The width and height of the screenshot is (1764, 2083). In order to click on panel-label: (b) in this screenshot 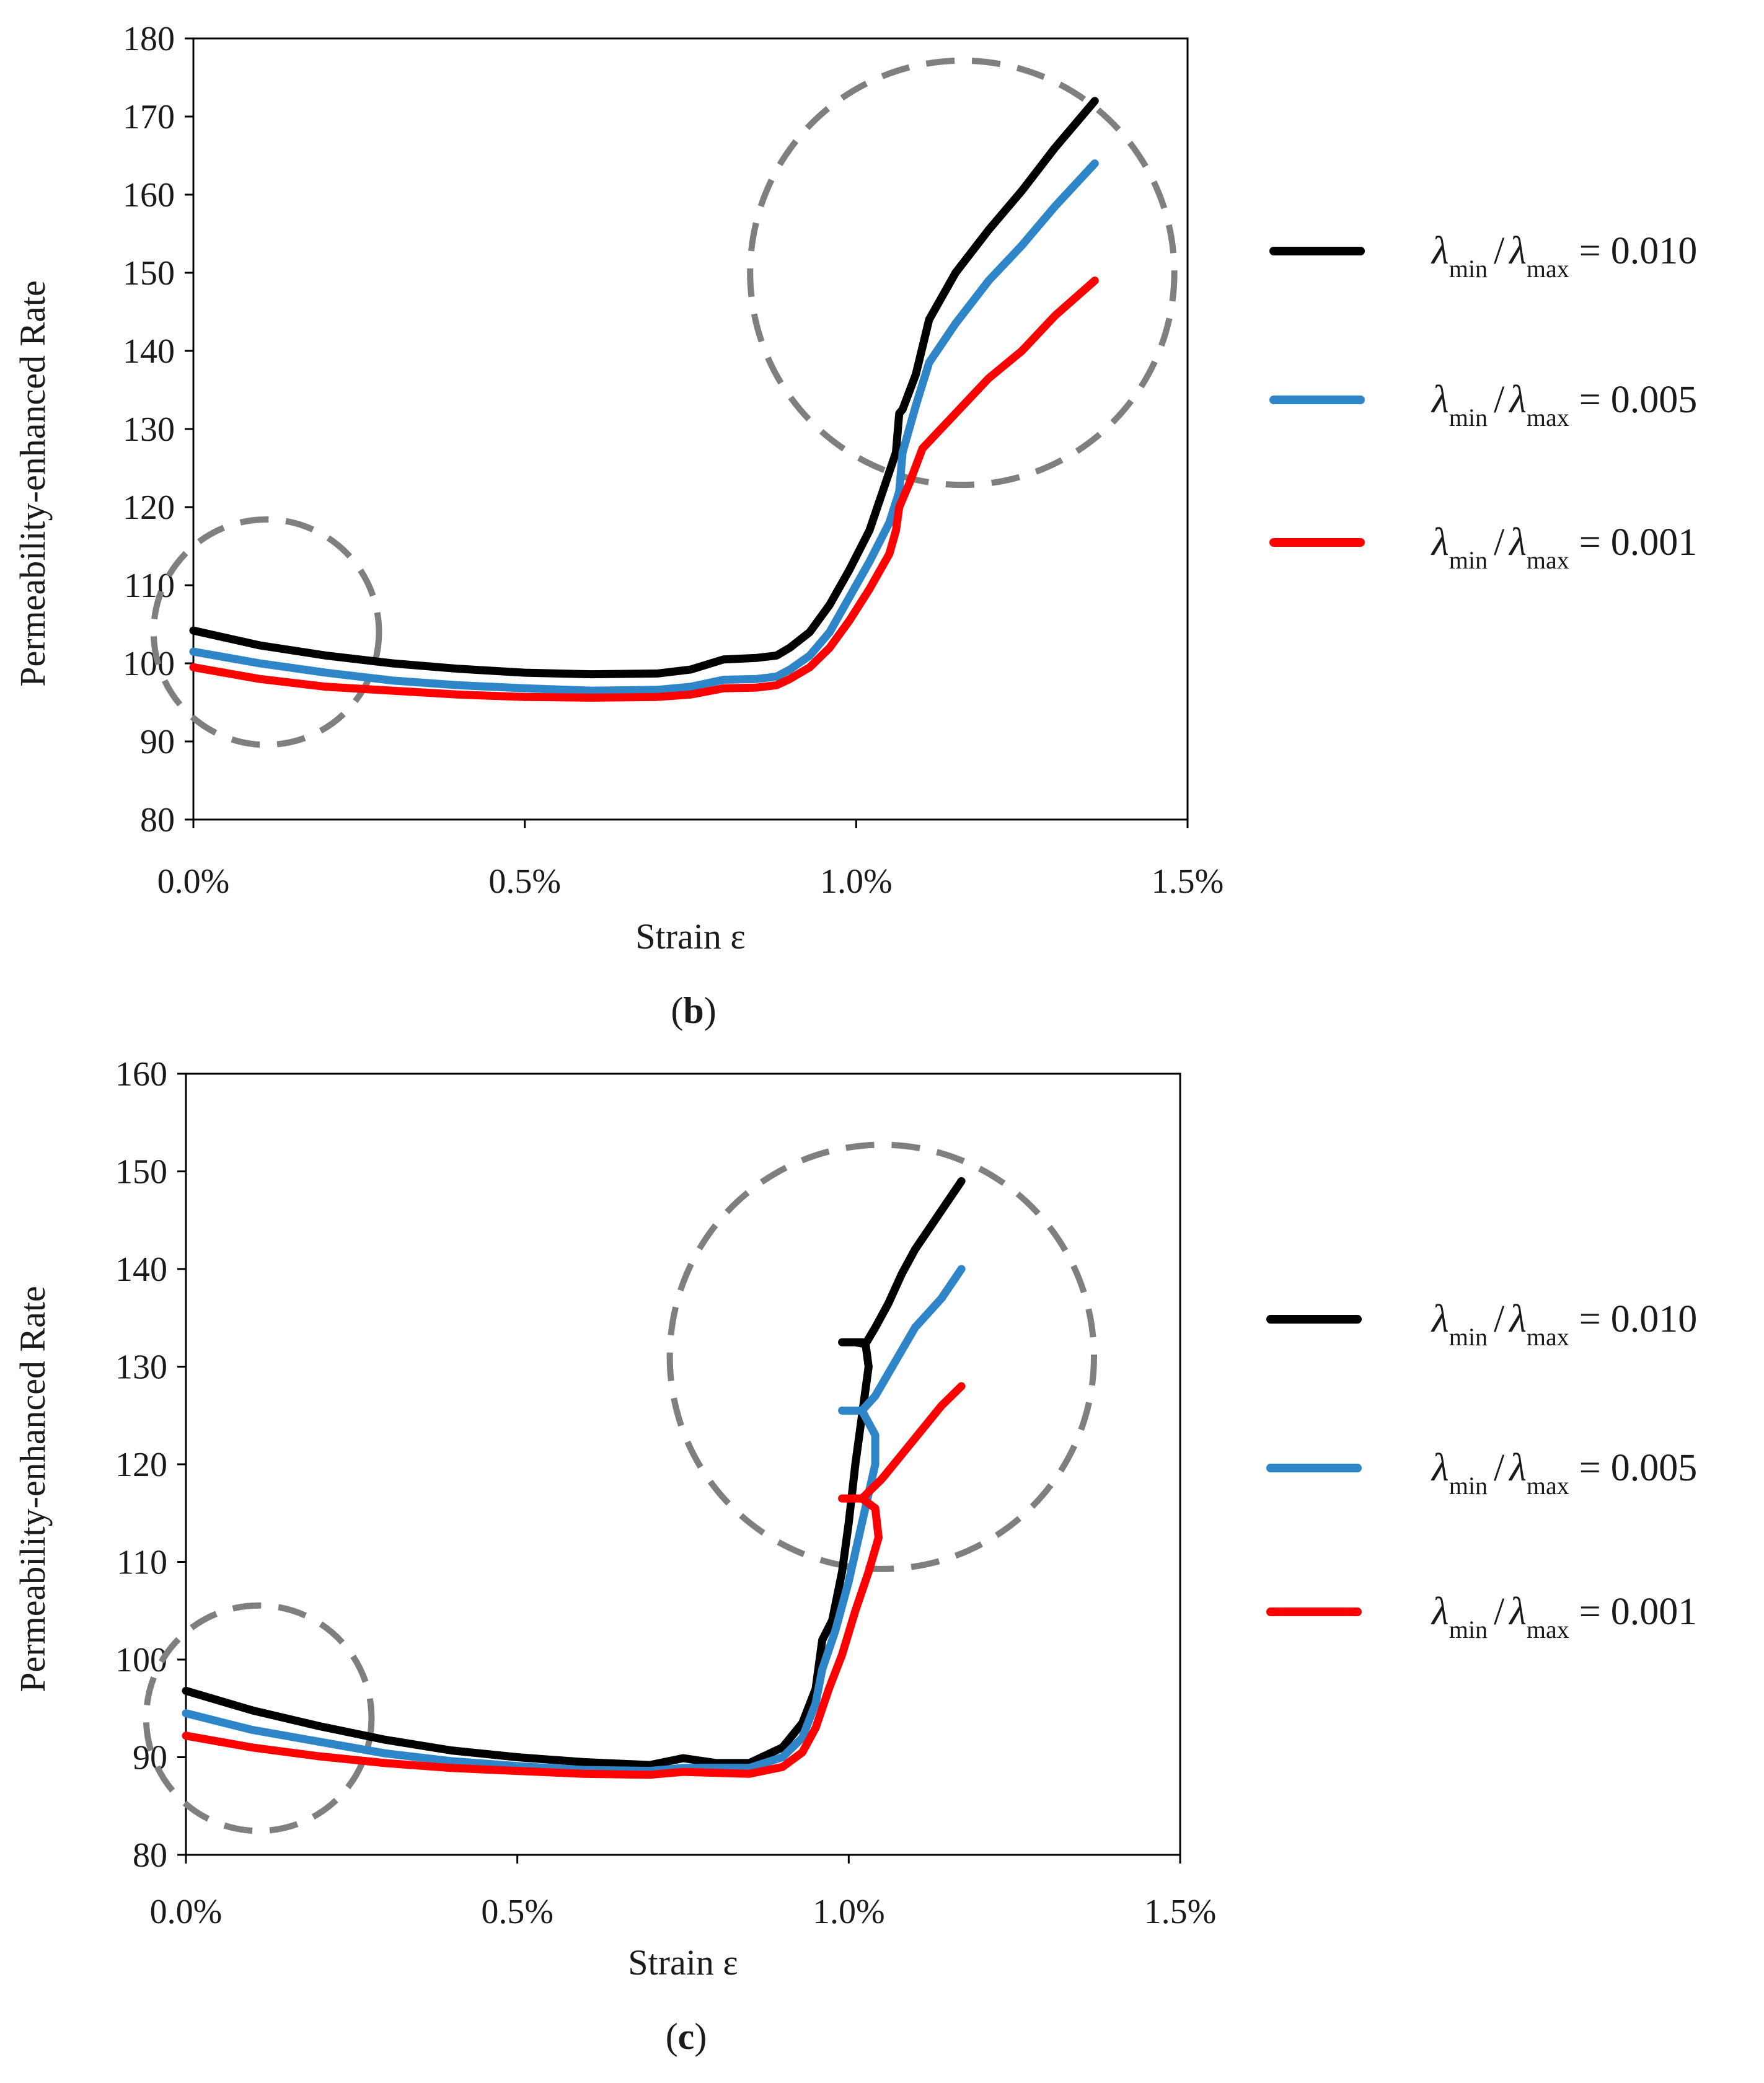, I will do `click(693, 1011)`.